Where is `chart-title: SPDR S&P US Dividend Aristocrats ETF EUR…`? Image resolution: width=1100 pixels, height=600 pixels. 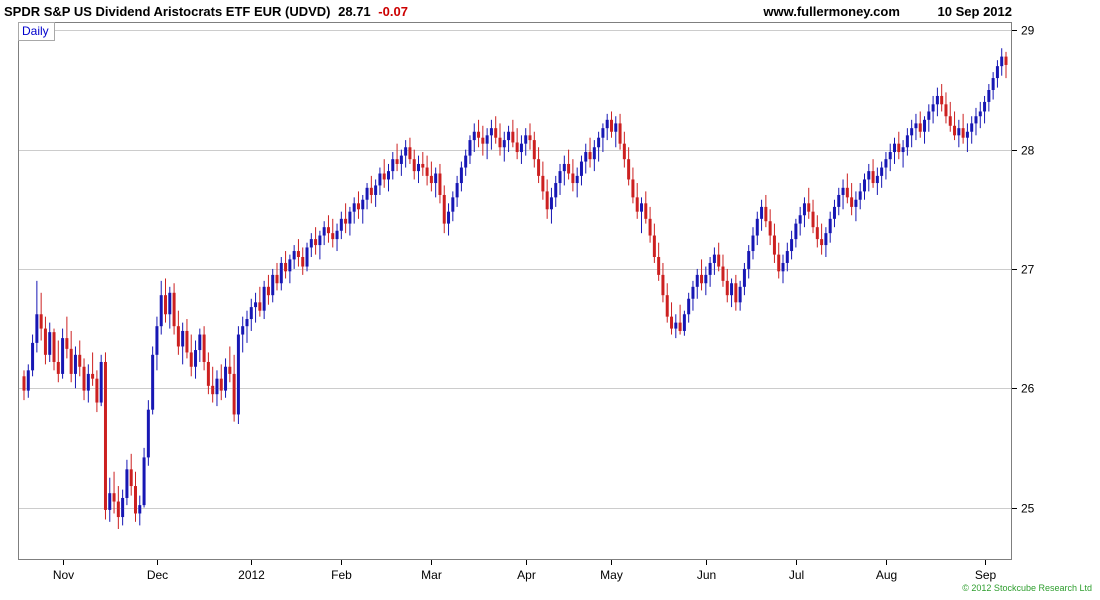
chart-title: SPDR S&P US Dividend Aristocrats ETF EUR… is located at coordinates (167, 11).